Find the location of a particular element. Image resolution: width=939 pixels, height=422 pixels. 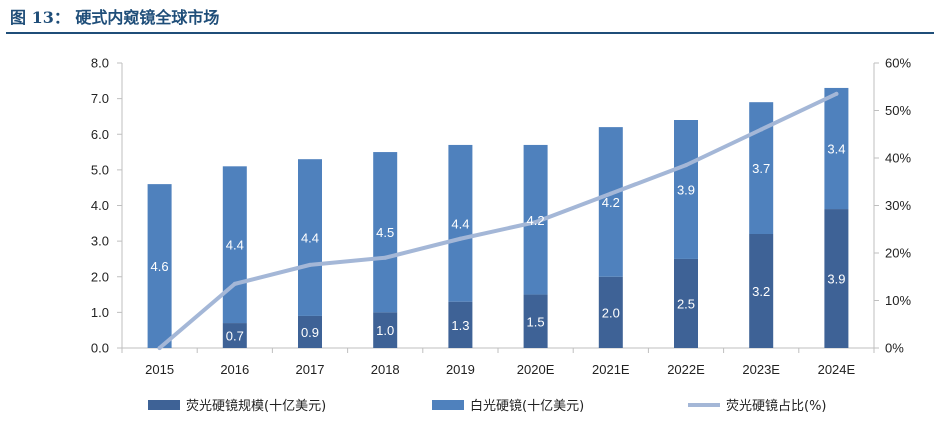

data-label-fluorescence: 2.5 is located at coordinates (686, 303).